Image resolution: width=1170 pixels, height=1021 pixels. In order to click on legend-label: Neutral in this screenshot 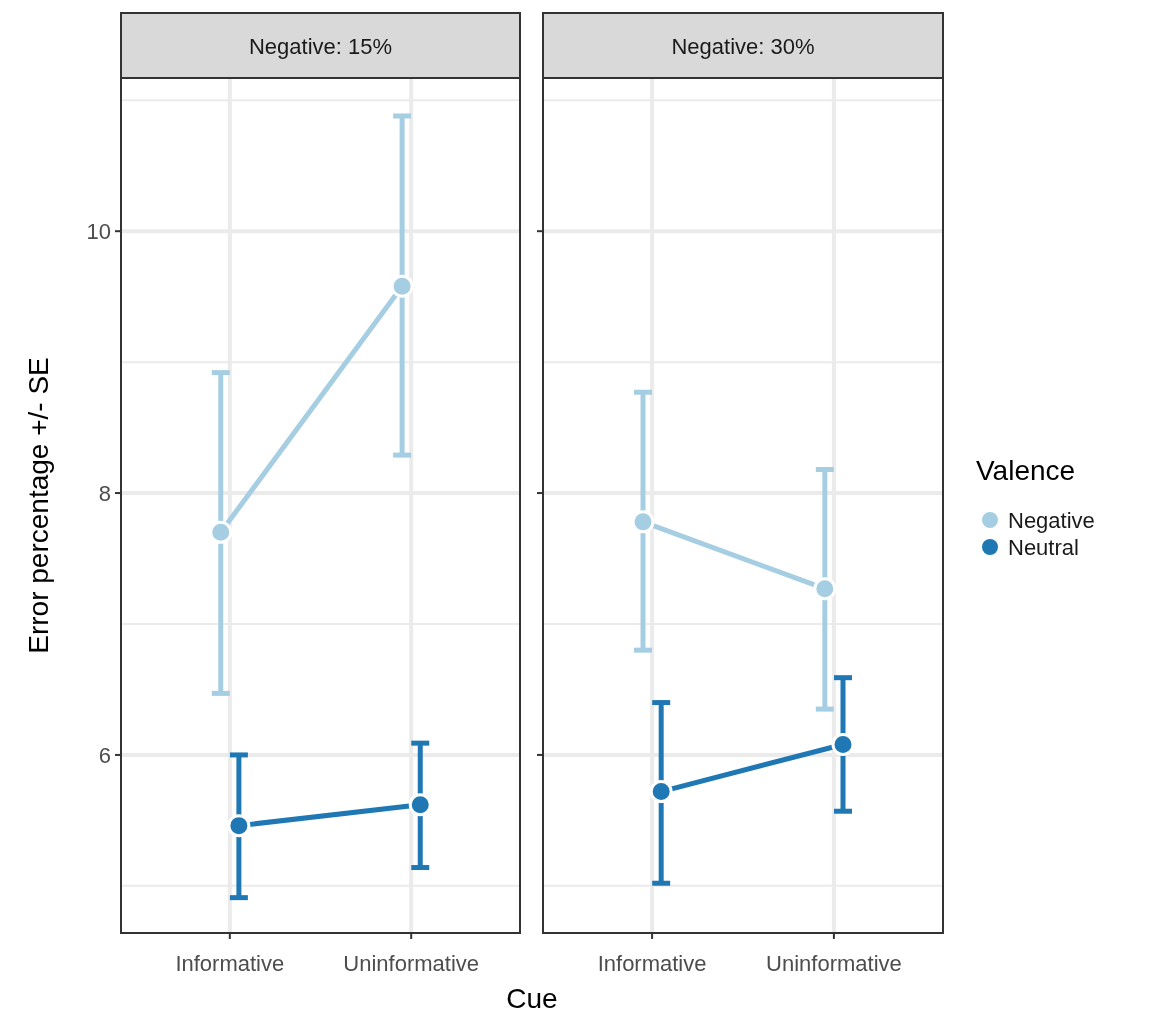, I will do `click(1043, 547)`.